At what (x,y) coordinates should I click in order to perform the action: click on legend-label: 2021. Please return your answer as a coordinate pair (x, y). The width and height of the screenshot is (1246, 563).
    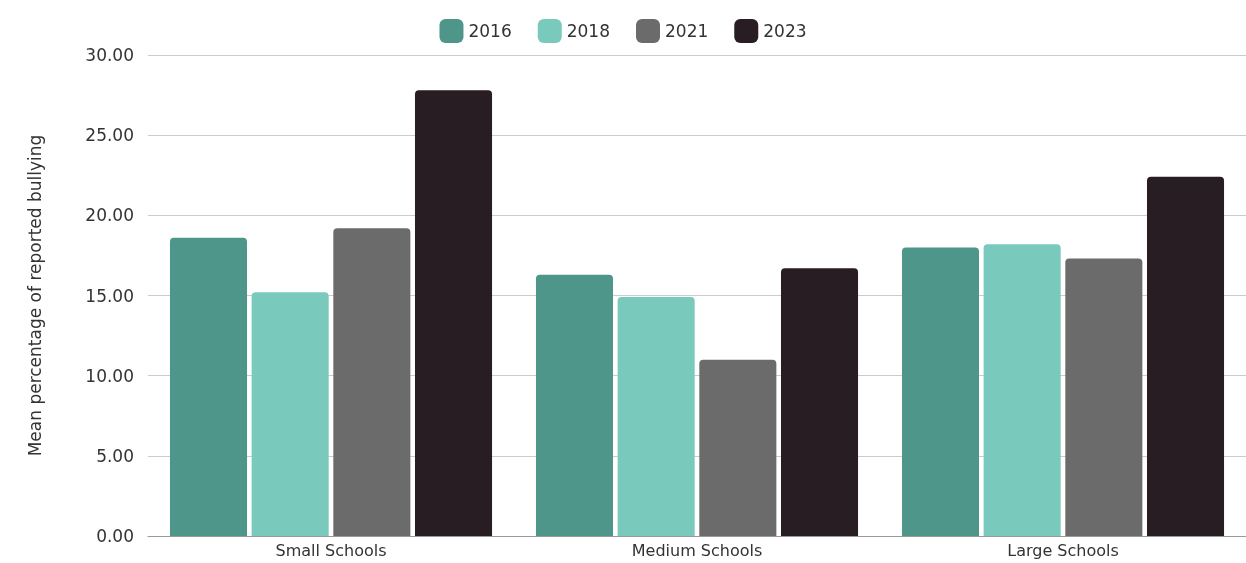
    Looking at the image, I should click on (687, 31).